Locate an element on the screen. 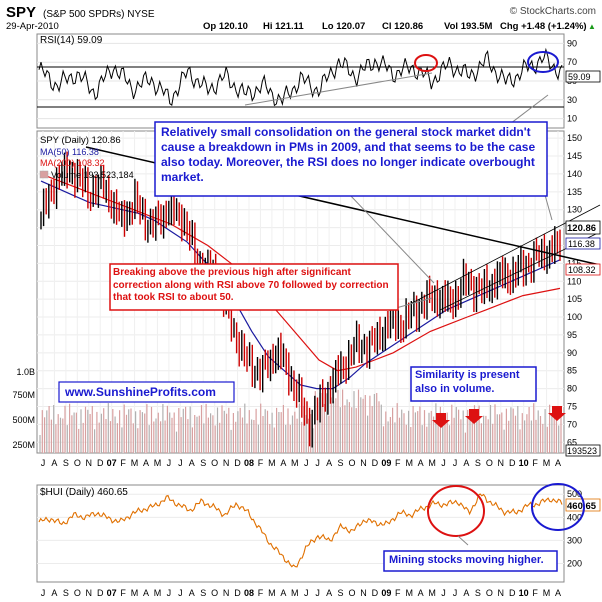  callout-consolidation-box is located at coordinates (351, 159).